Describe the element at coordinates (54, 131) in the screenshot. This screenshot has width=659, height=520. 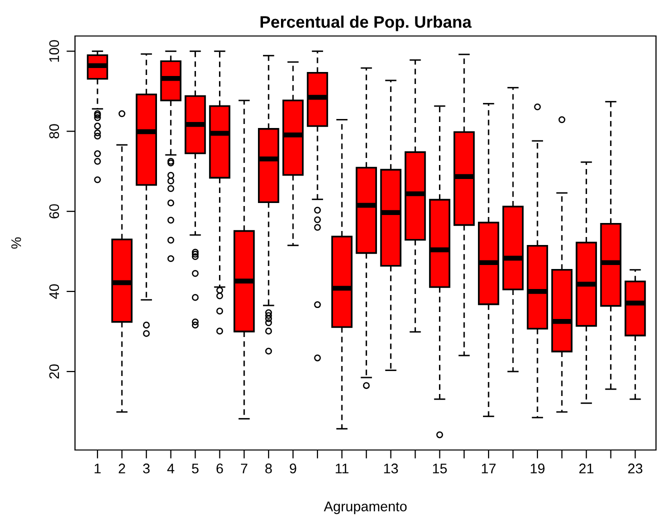
I see `y-tick-label: 80` at that location.